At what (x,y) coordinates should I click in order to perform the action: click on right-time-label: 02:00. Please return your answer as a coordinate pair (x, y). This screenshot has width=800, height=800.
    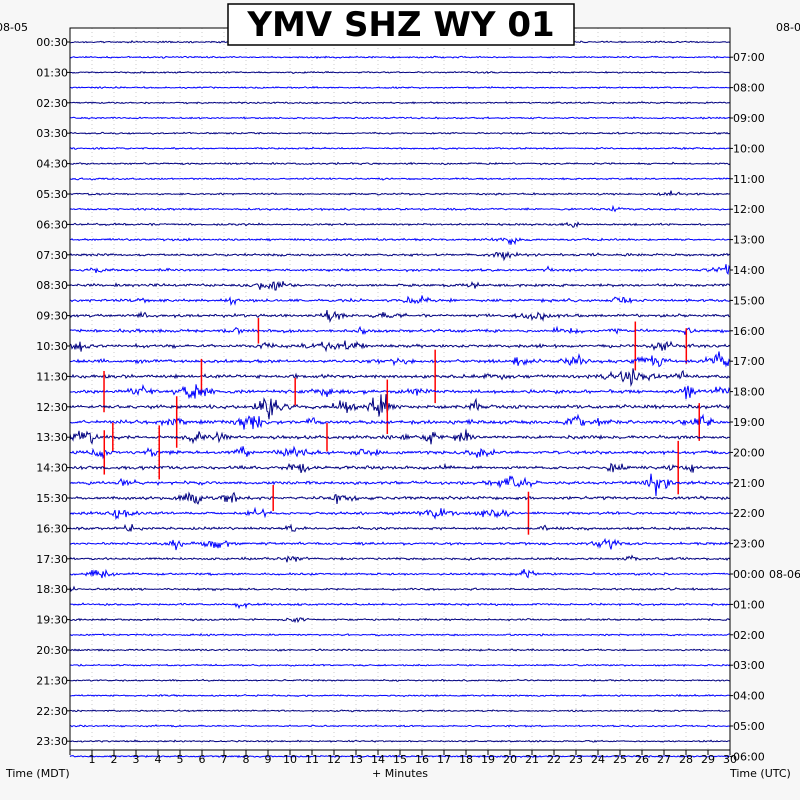
    Looking at the image, I should click on (749, 635).